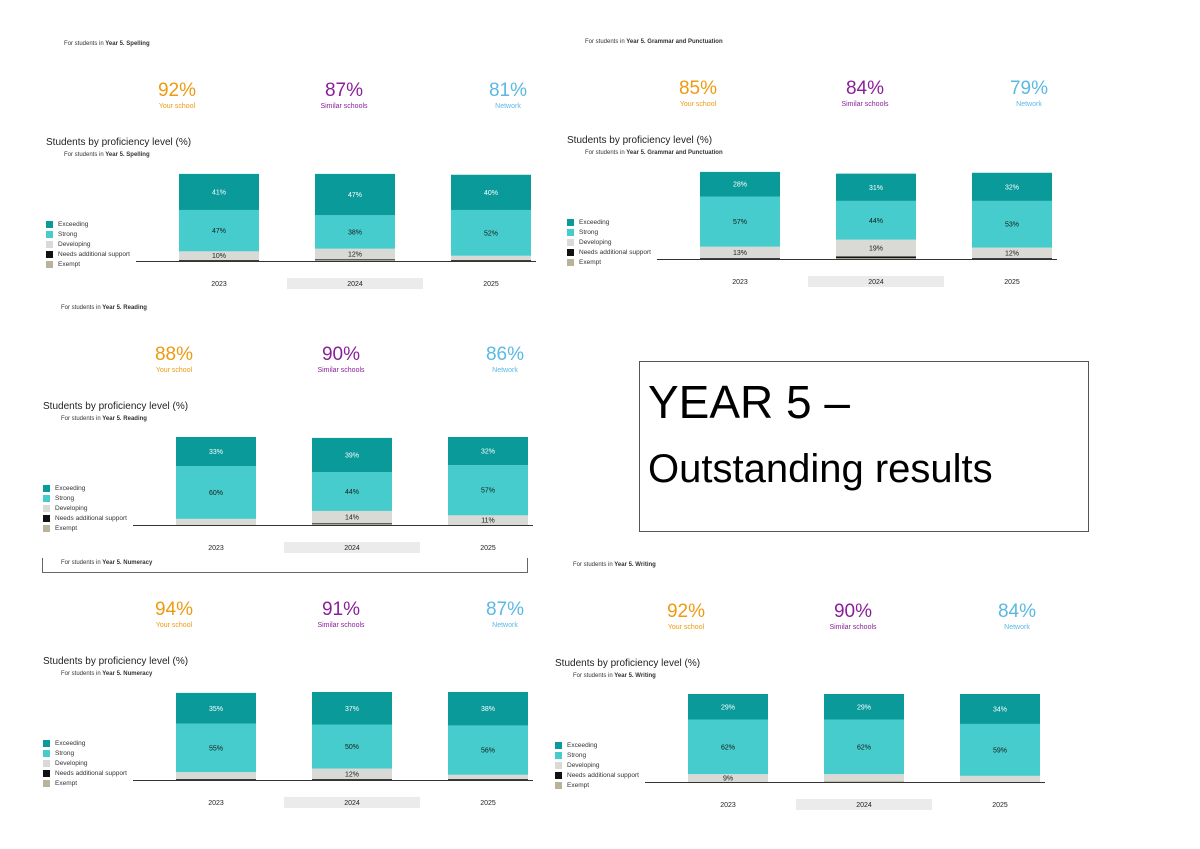  I want to click on summary-value: 79%, so click(1029, 88).